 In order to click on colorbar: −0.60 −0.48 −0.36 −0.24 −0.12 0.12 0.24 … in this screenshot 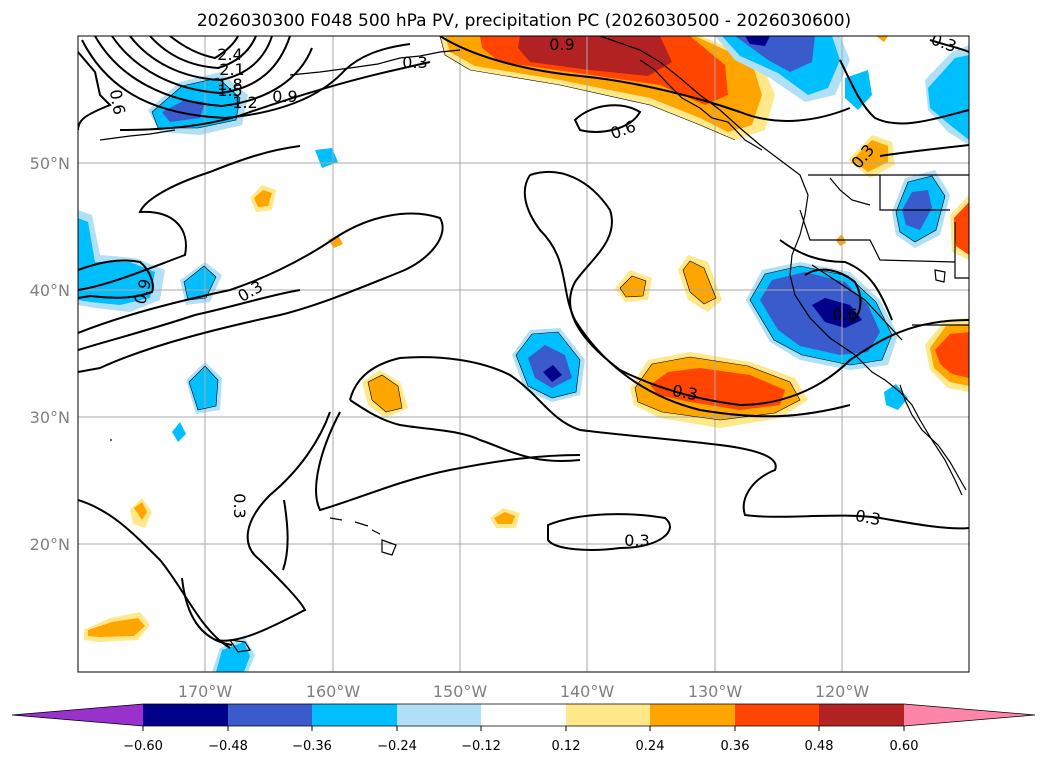, I will do `click(523, 728)`.